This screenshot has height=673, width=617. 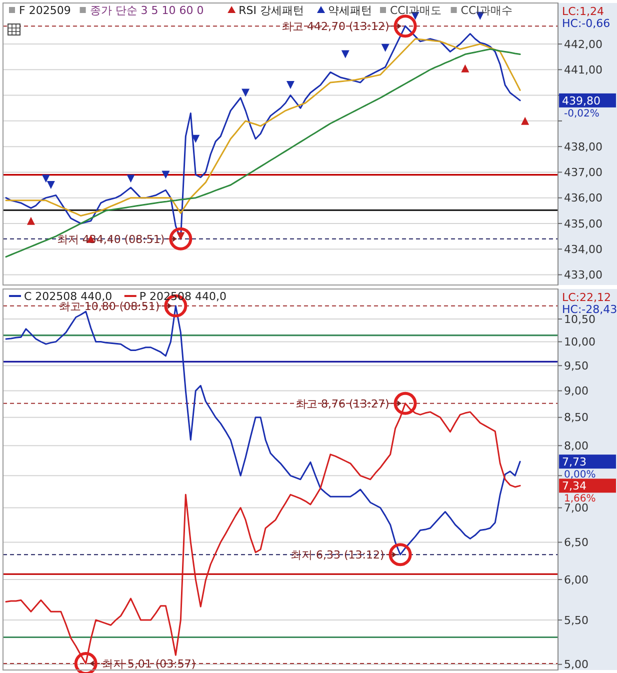 I want to click on y-tick-label: 441,00, so click(x=583, y=70).